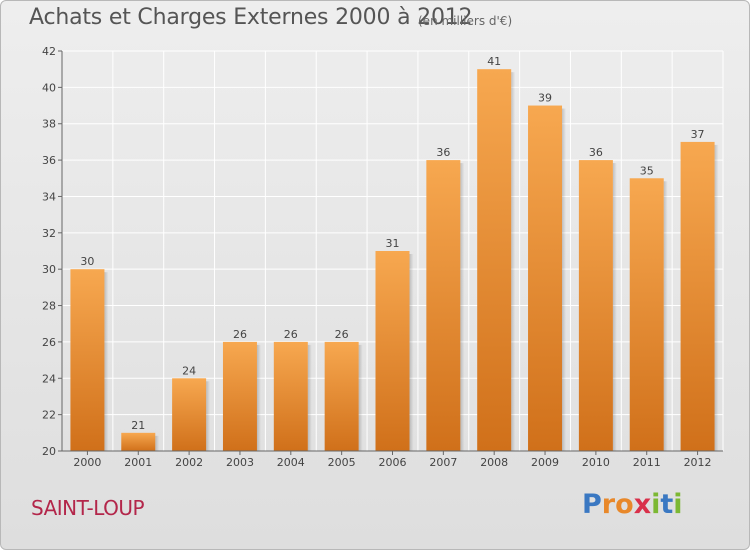  What do you see at coordinates (465, 21) in the screenshot?
I see `chart-subtitle: (en milliers d'€)` at bounding box center [465, 21].